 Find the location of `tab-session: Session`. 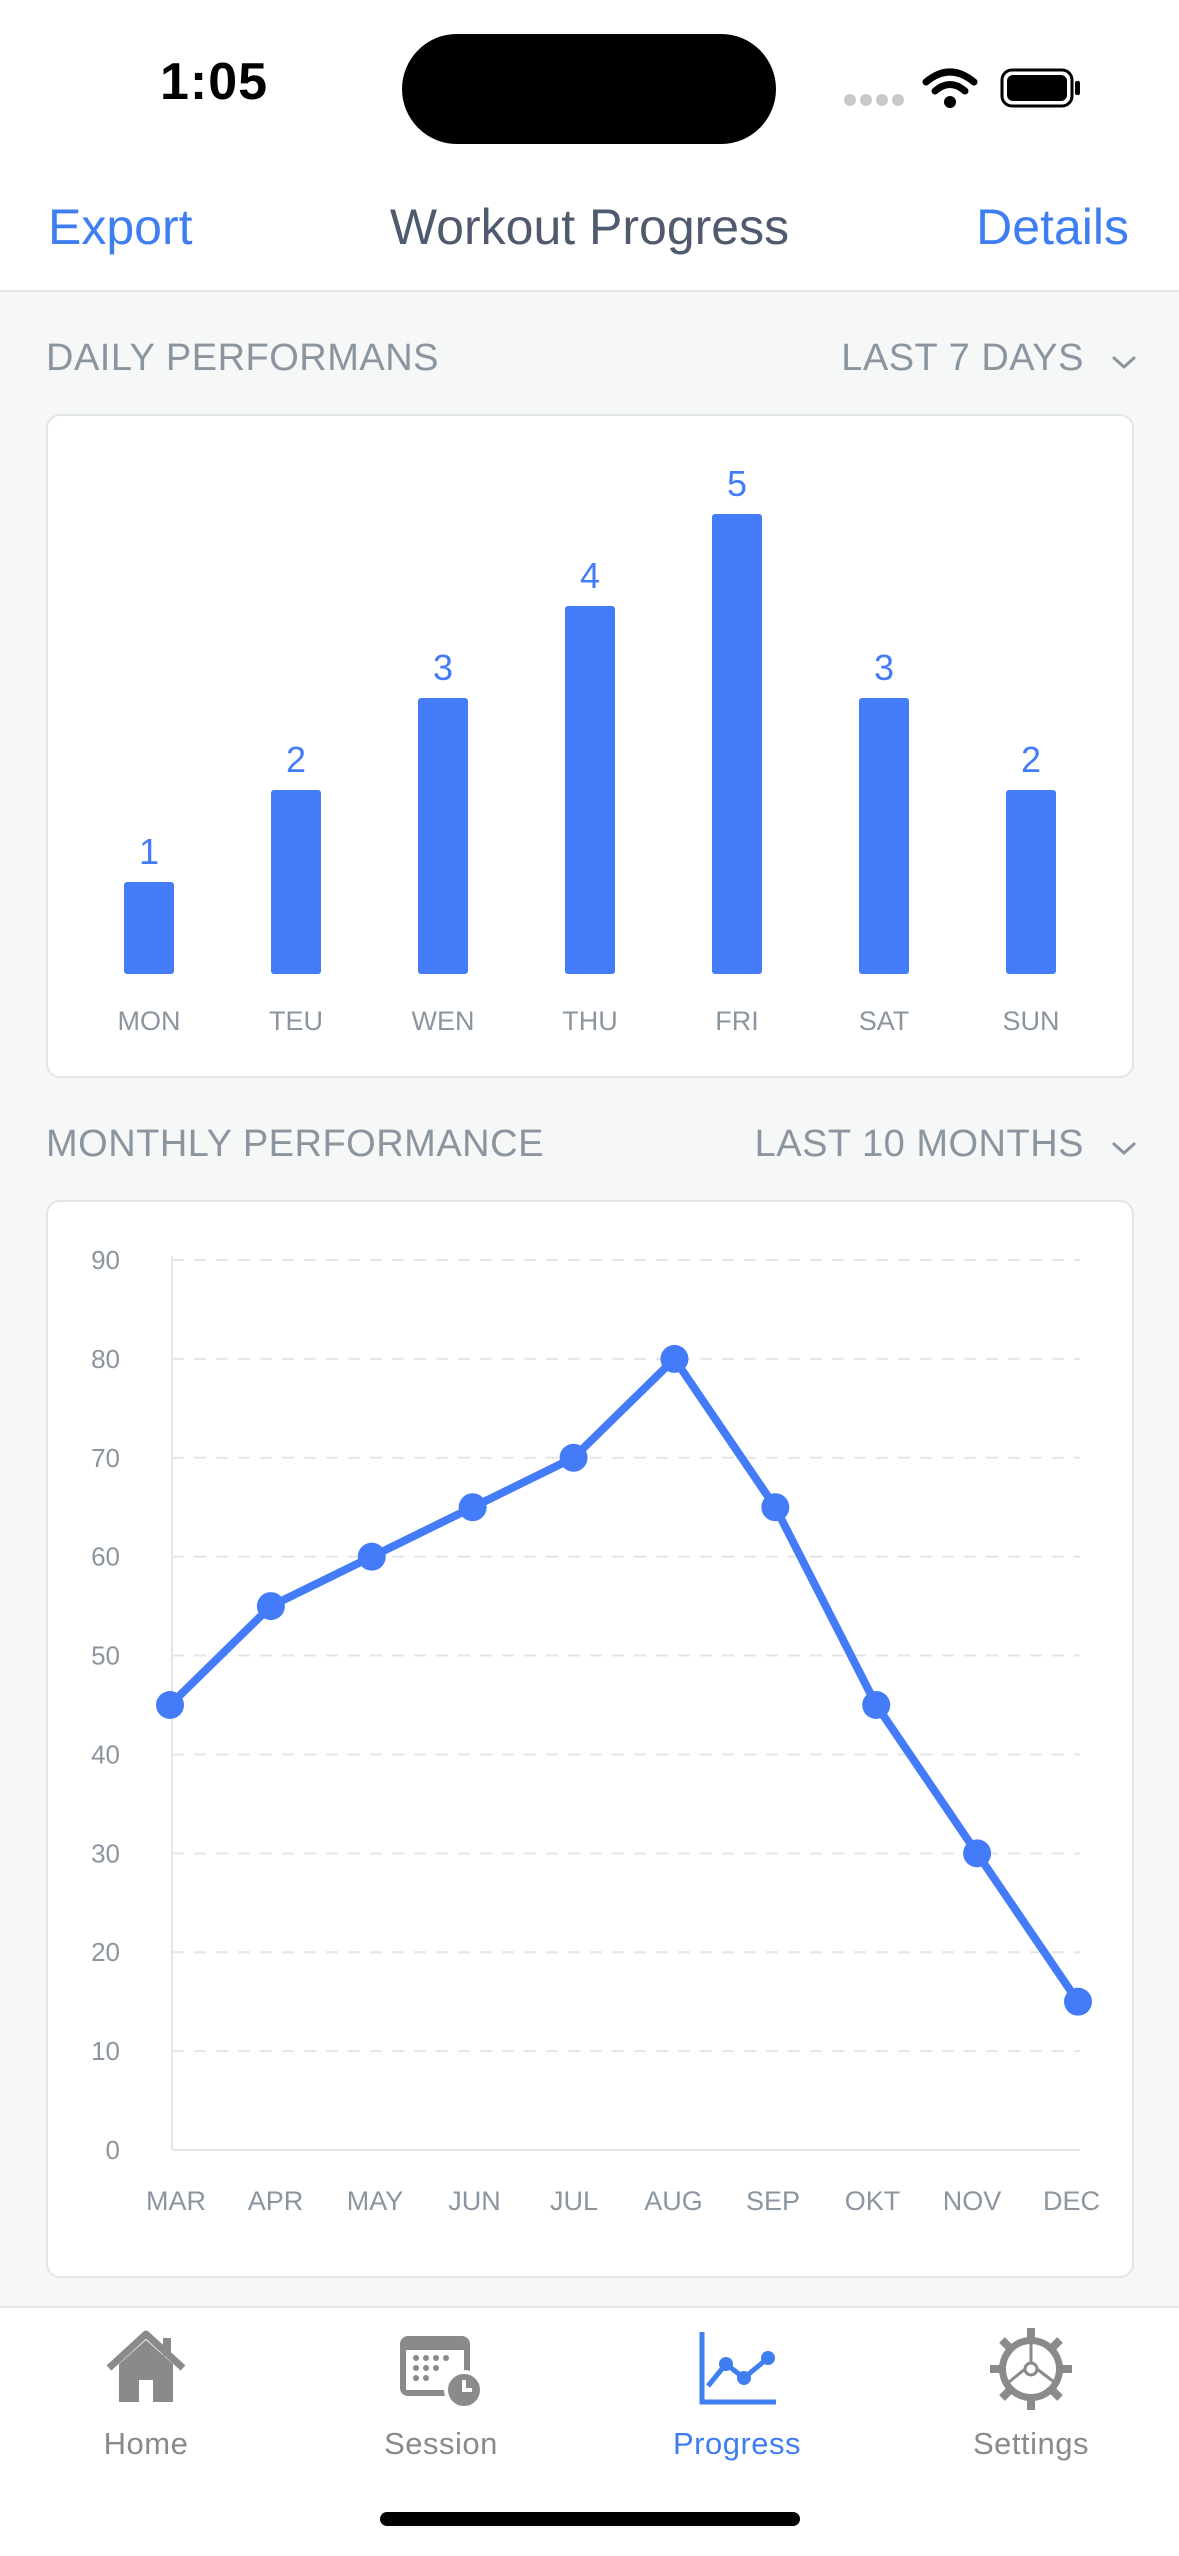

tab-session: Session is located at coordinates (441, 2393).